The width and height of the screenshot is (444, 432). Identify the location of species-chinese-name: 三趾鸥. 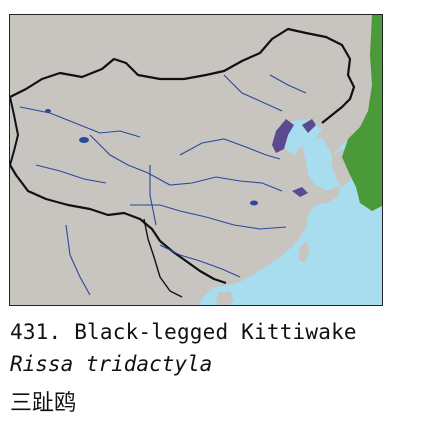
(43, 401).